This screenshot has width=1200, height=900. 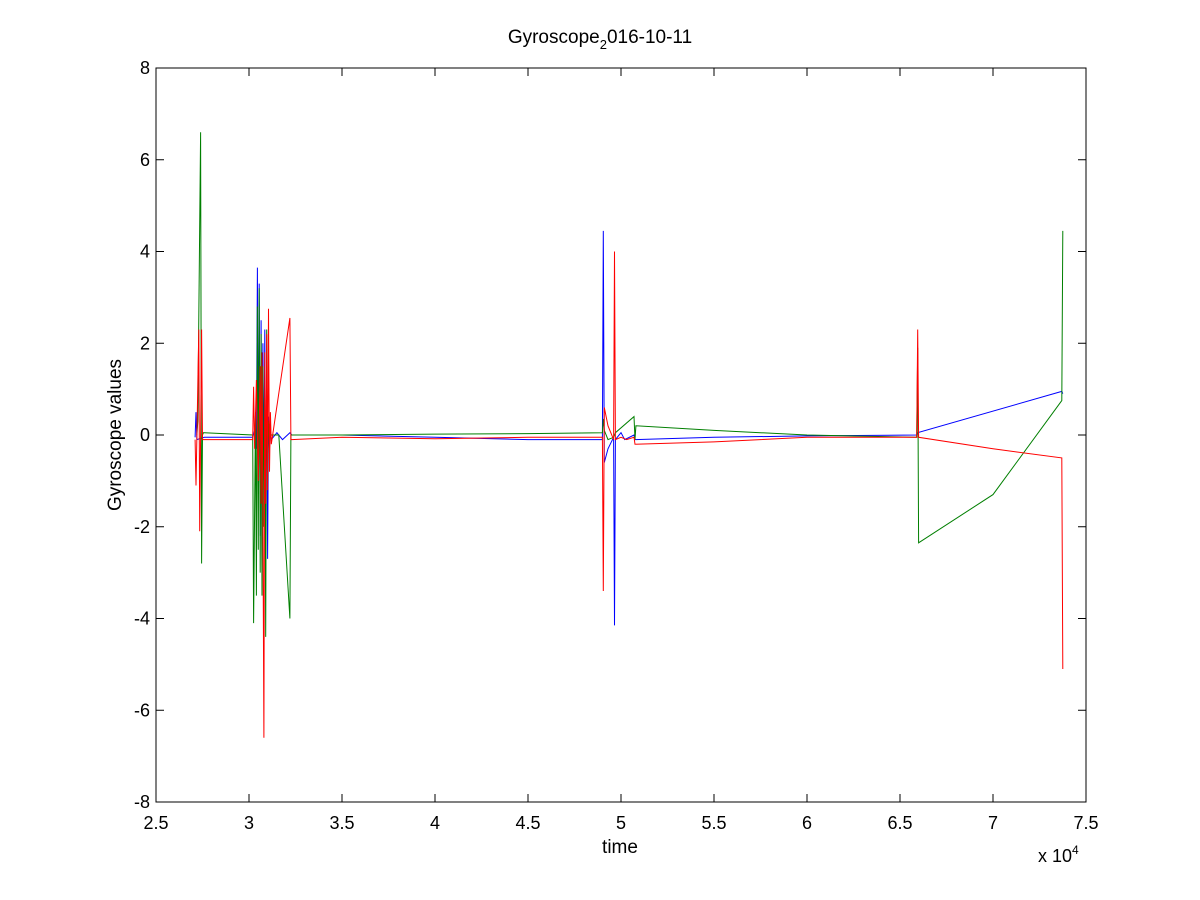 What do you see at coordinates (1058, 854) in the screenshot?
I see `x-axis-exponent: x 104` at bounding box center [1058, 854].